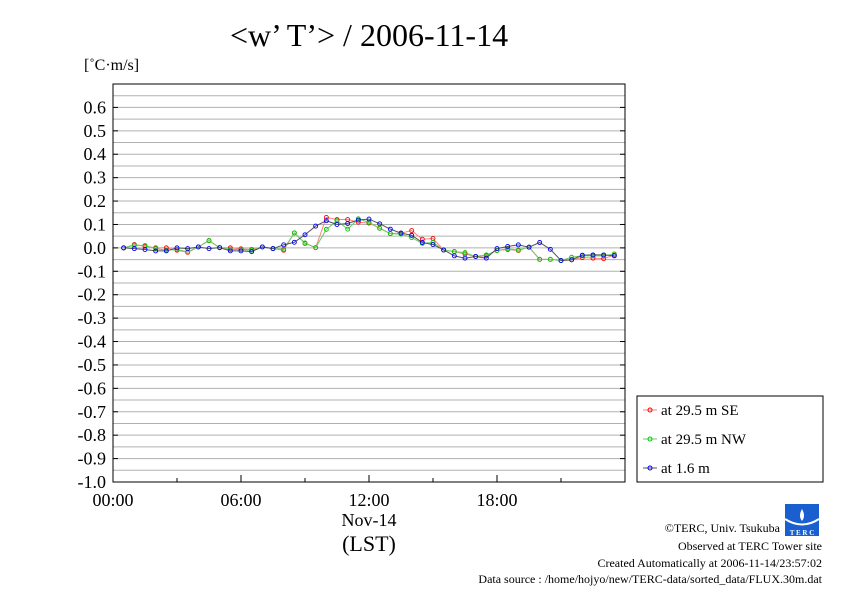 The width and height of the screenshot is (842, 595). I want to click on y-tick-label: -0.7, so click(92, 412).